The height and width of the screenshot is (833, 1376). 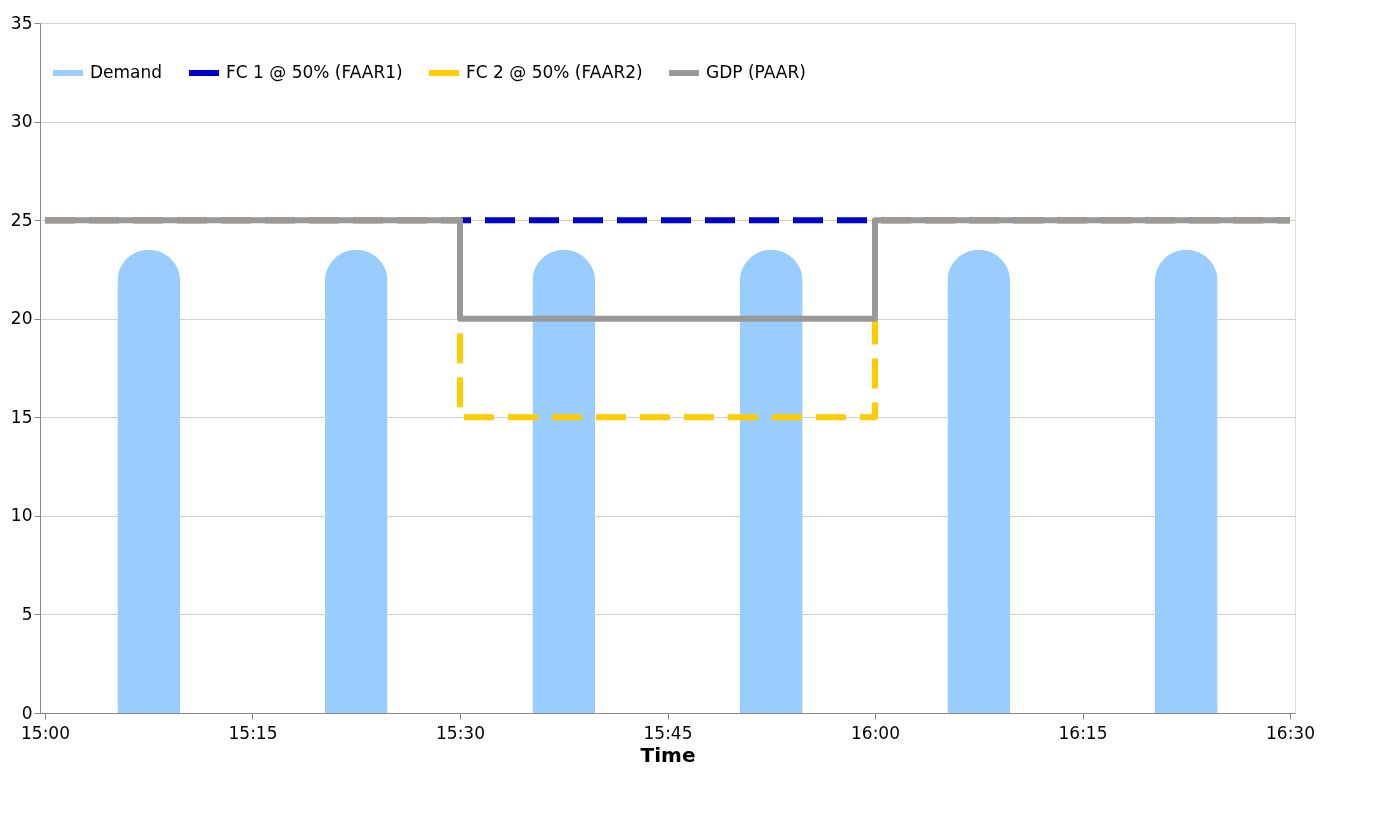 I want to click on x-tick-label: 16:00, so click(x=875, y=732).